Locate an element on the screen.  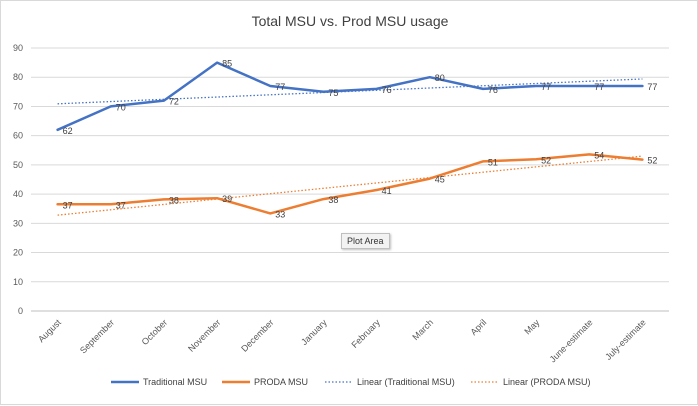
x-tick-label: July-estimate is located at coordinates (625, 339).